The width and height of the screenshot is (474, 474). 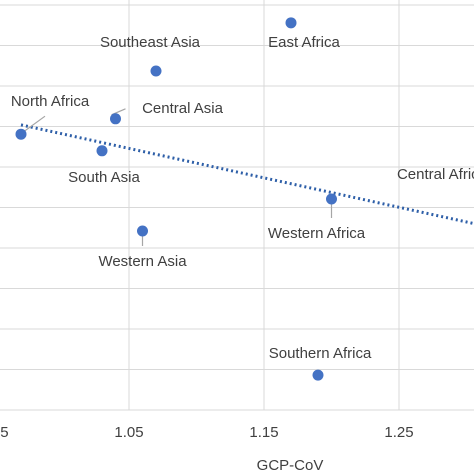 What do you see at coordinates (398, 432) in the screenshot?
I see `x-tick-label: 1.25` at bounding box center [398, 432].